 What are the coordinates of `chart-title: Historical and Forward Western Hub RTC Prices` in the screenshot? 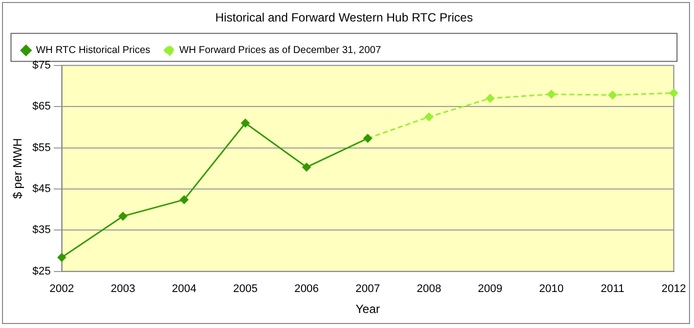 It's located at (344, 17).